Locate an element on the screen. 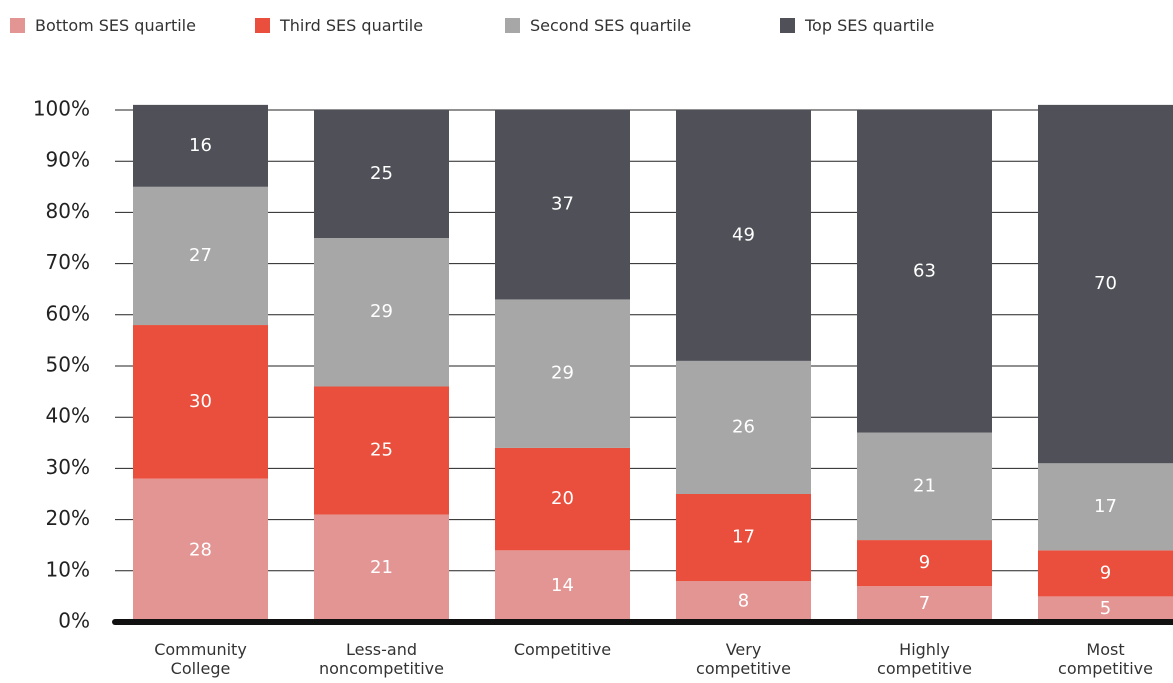 The height and width of the screenshot is (683, 1173). data-label: 28 is located at coordinates (200, 549).